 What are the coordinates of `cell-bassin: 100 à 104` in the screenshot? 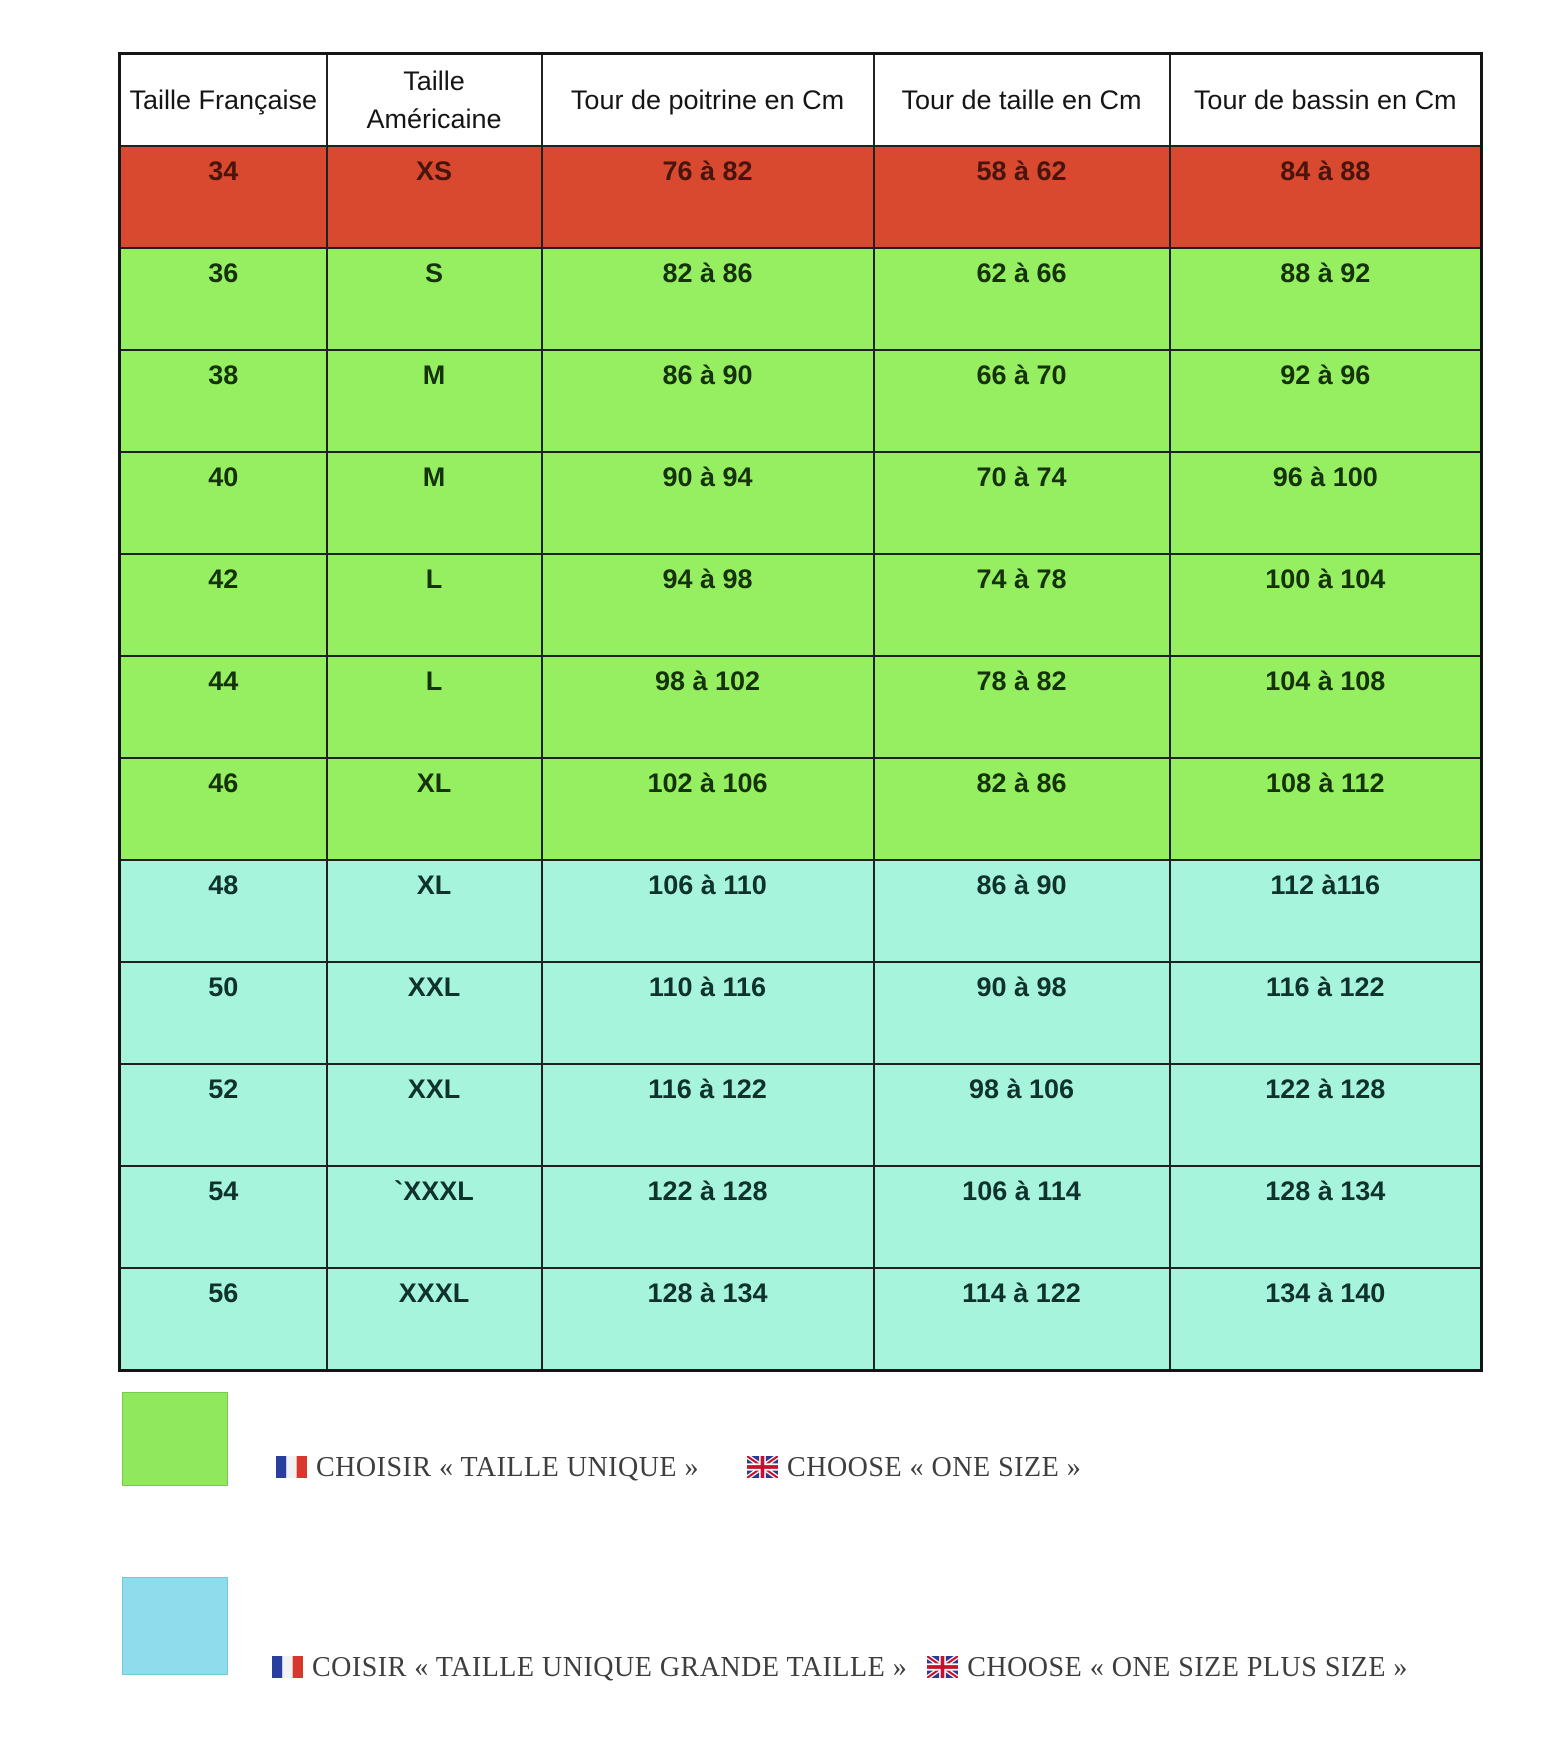 It's located at (1325, 605).